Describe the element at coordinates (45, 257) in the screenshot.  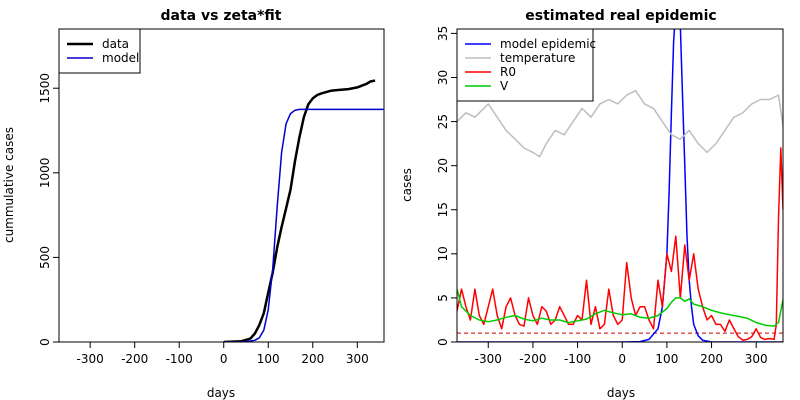
I see `y-tick-label: 500` at that location.